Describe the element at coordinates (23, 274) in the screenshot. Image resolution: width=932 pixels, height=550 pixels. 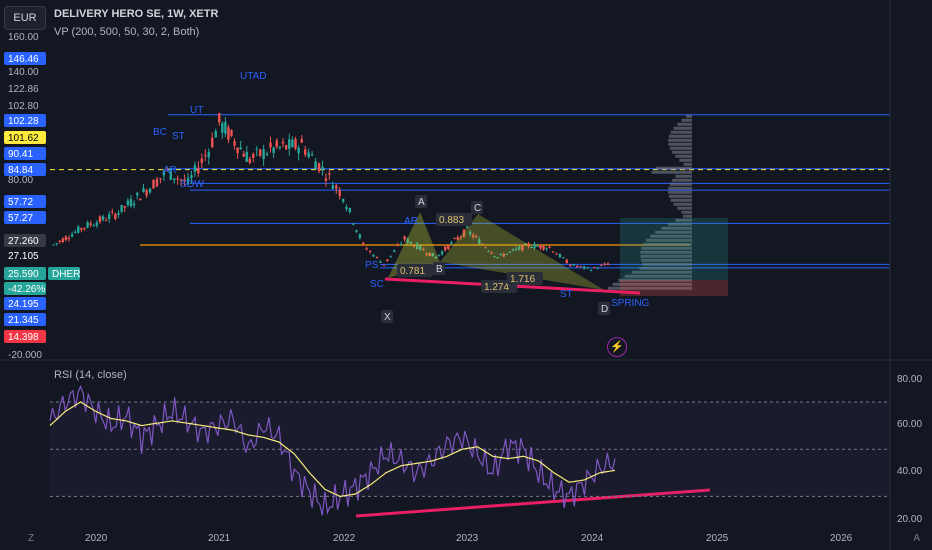
I see `price-badge-label: 25.590` at that location.